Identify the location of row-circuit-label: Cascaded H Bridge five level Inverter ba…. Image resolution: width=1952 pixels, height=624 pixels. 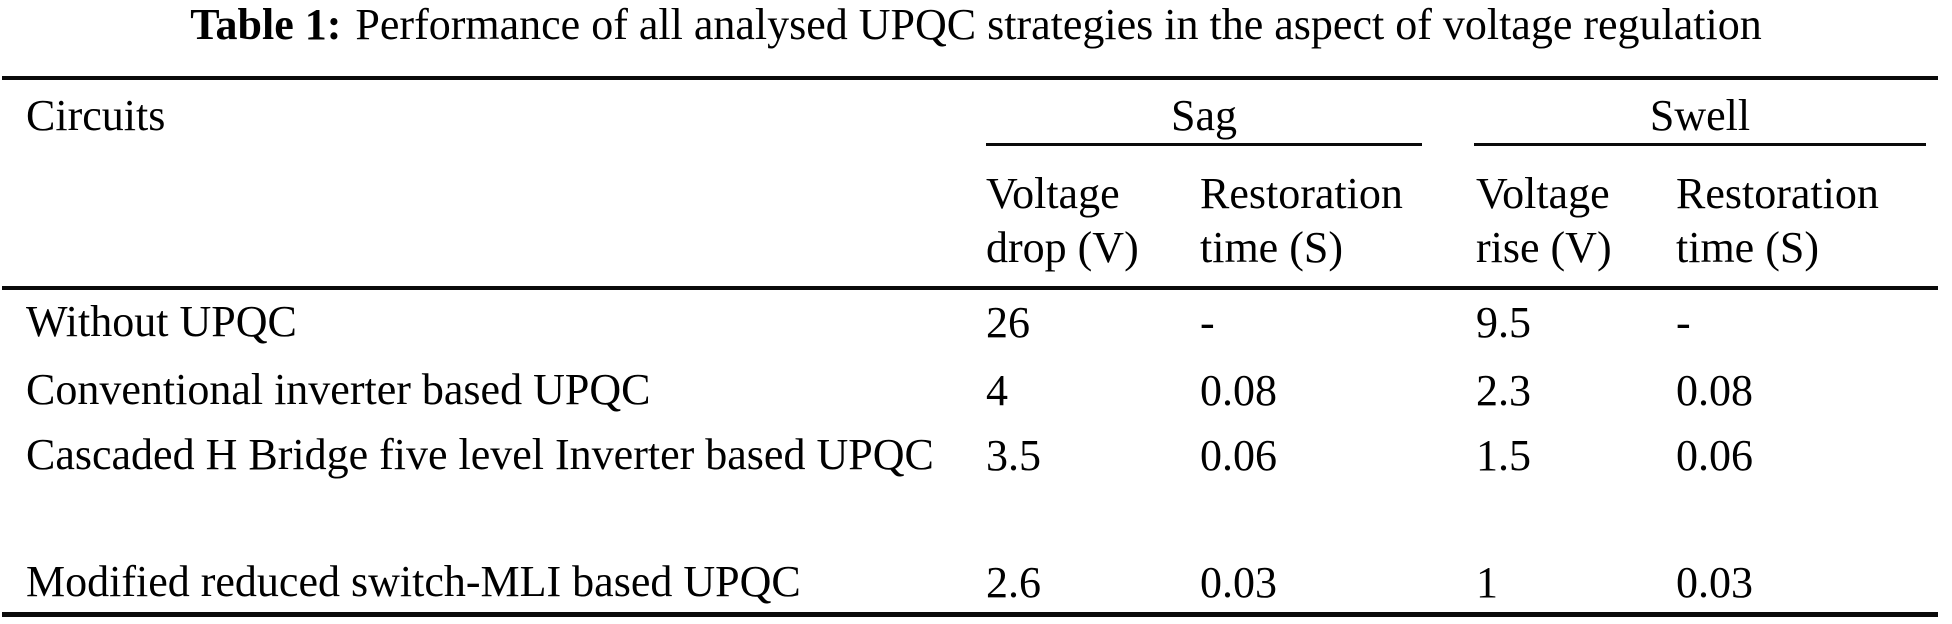
(480, 454).